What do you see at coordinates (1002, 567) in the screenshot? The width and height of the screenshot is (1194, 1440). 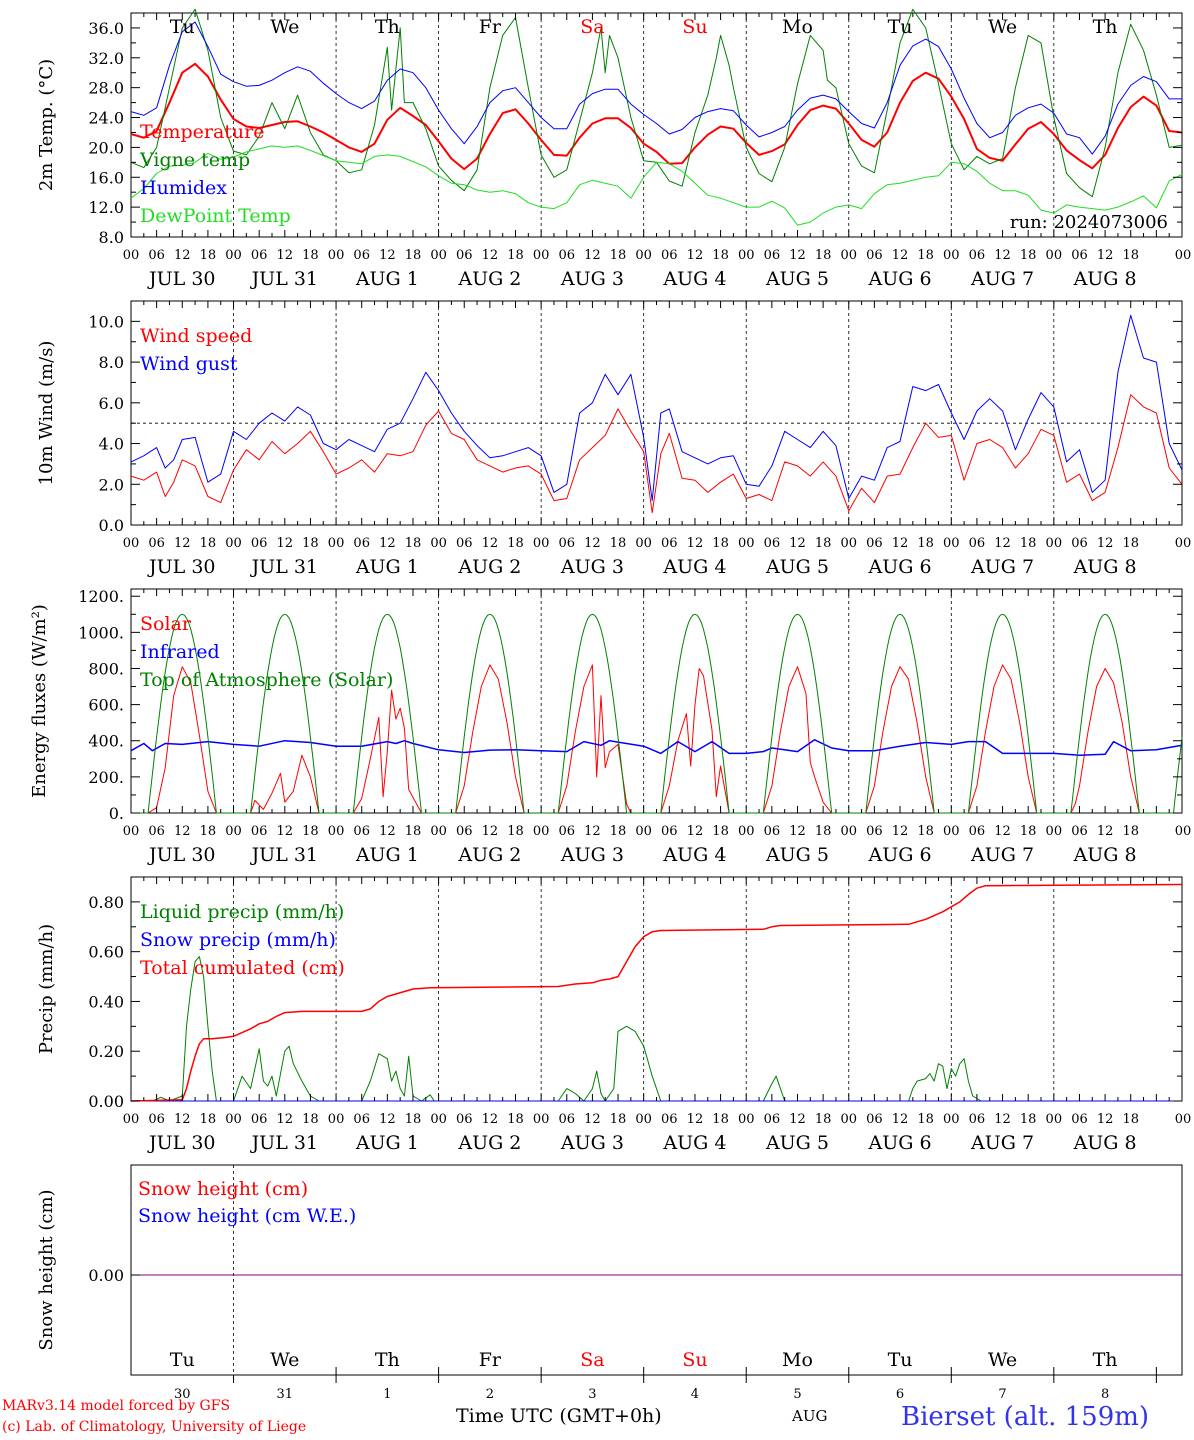 I see `date-label-wind: AUG 7` at bounding box center [1002, 567].